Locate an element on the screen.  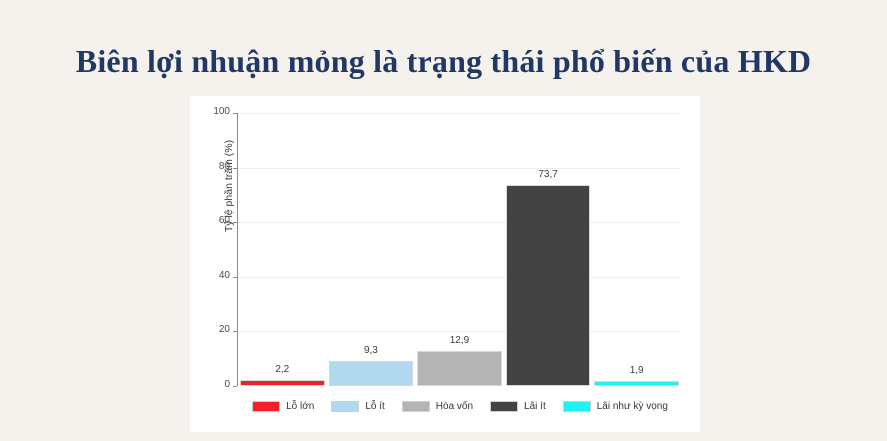
chart-legend: Lỗ lớn Lỗ ít Hòa vốn Lãi ít Lãi như kỳ vọng is located at coordinates (460, 406).